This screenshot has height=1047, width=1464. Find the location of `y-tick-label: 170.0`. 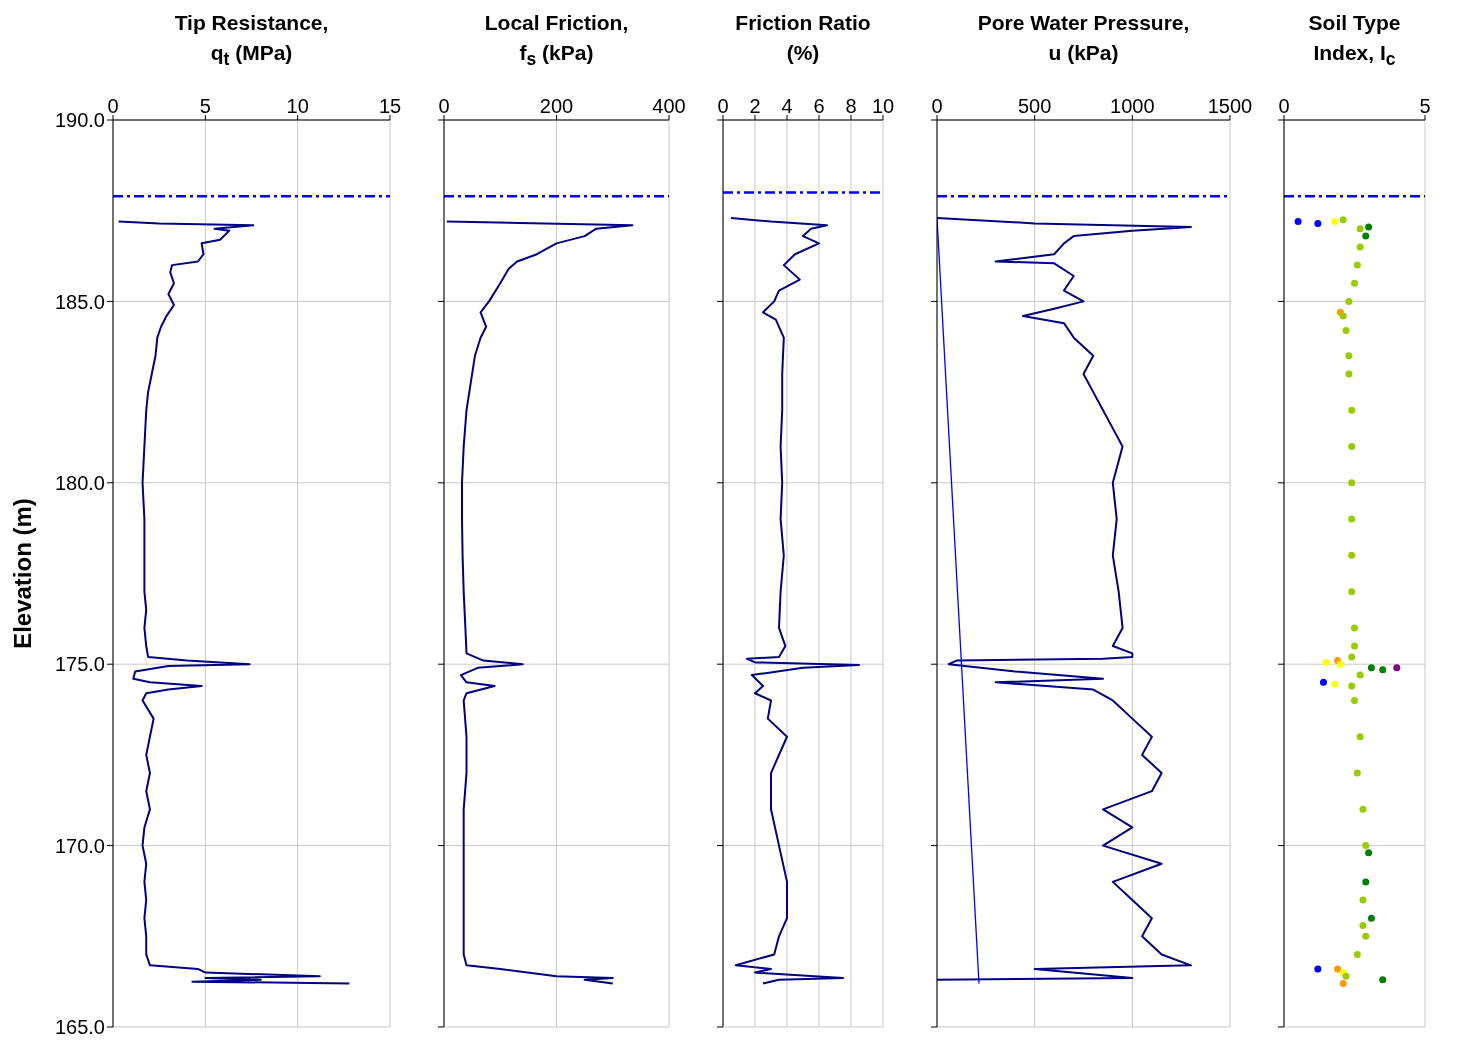

y-tick-label: 170.0 is located at coordinates (79, 845).